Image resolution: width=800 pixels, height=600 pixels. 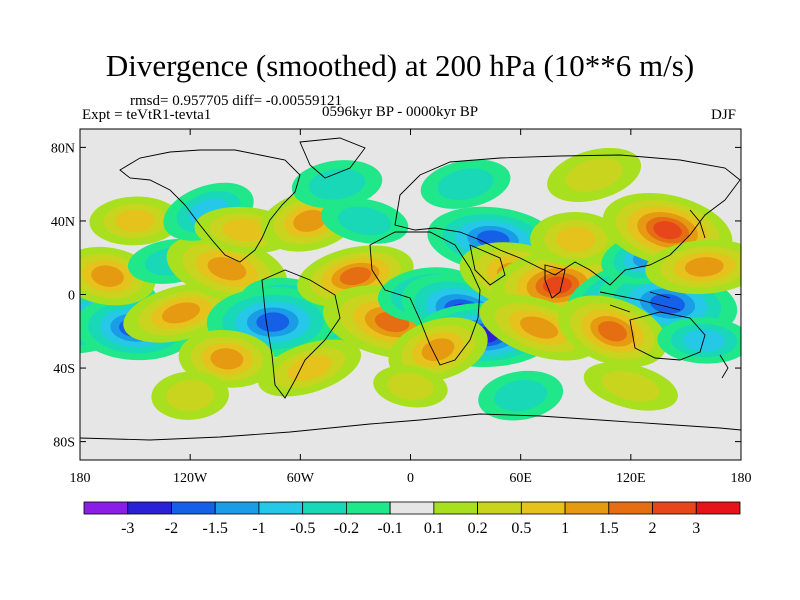 What do you see at coordinates (63, 222) in the screenshot?
I see `y-tick-label: 40N` at bounding box center [63, 222].